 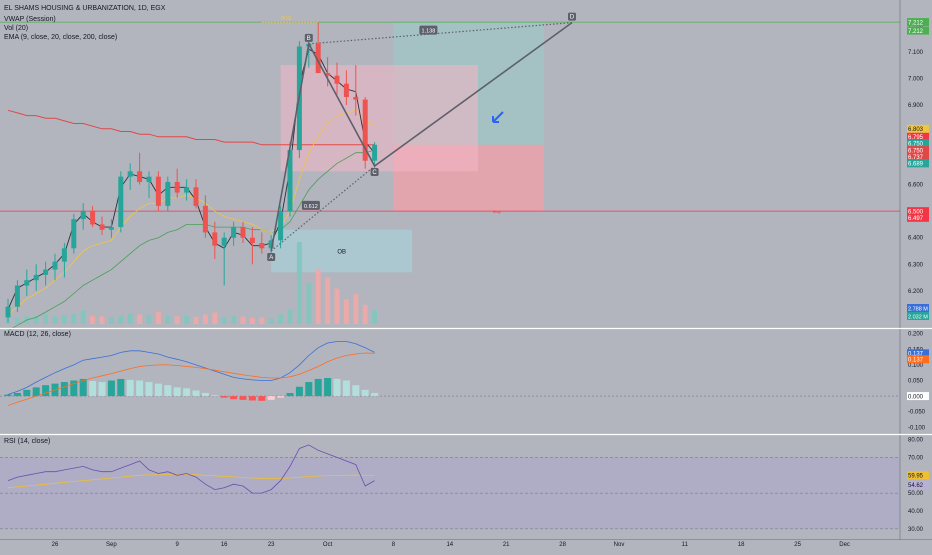 I want to click on rsi-tick-label: 70.00, so click(x=916, y=458).